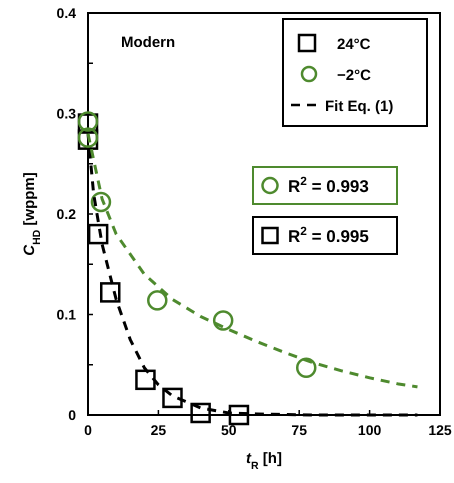  Describe the element at coordinates (370, 430) in the screenshot. I see `x-tick-label: 100` at that location.